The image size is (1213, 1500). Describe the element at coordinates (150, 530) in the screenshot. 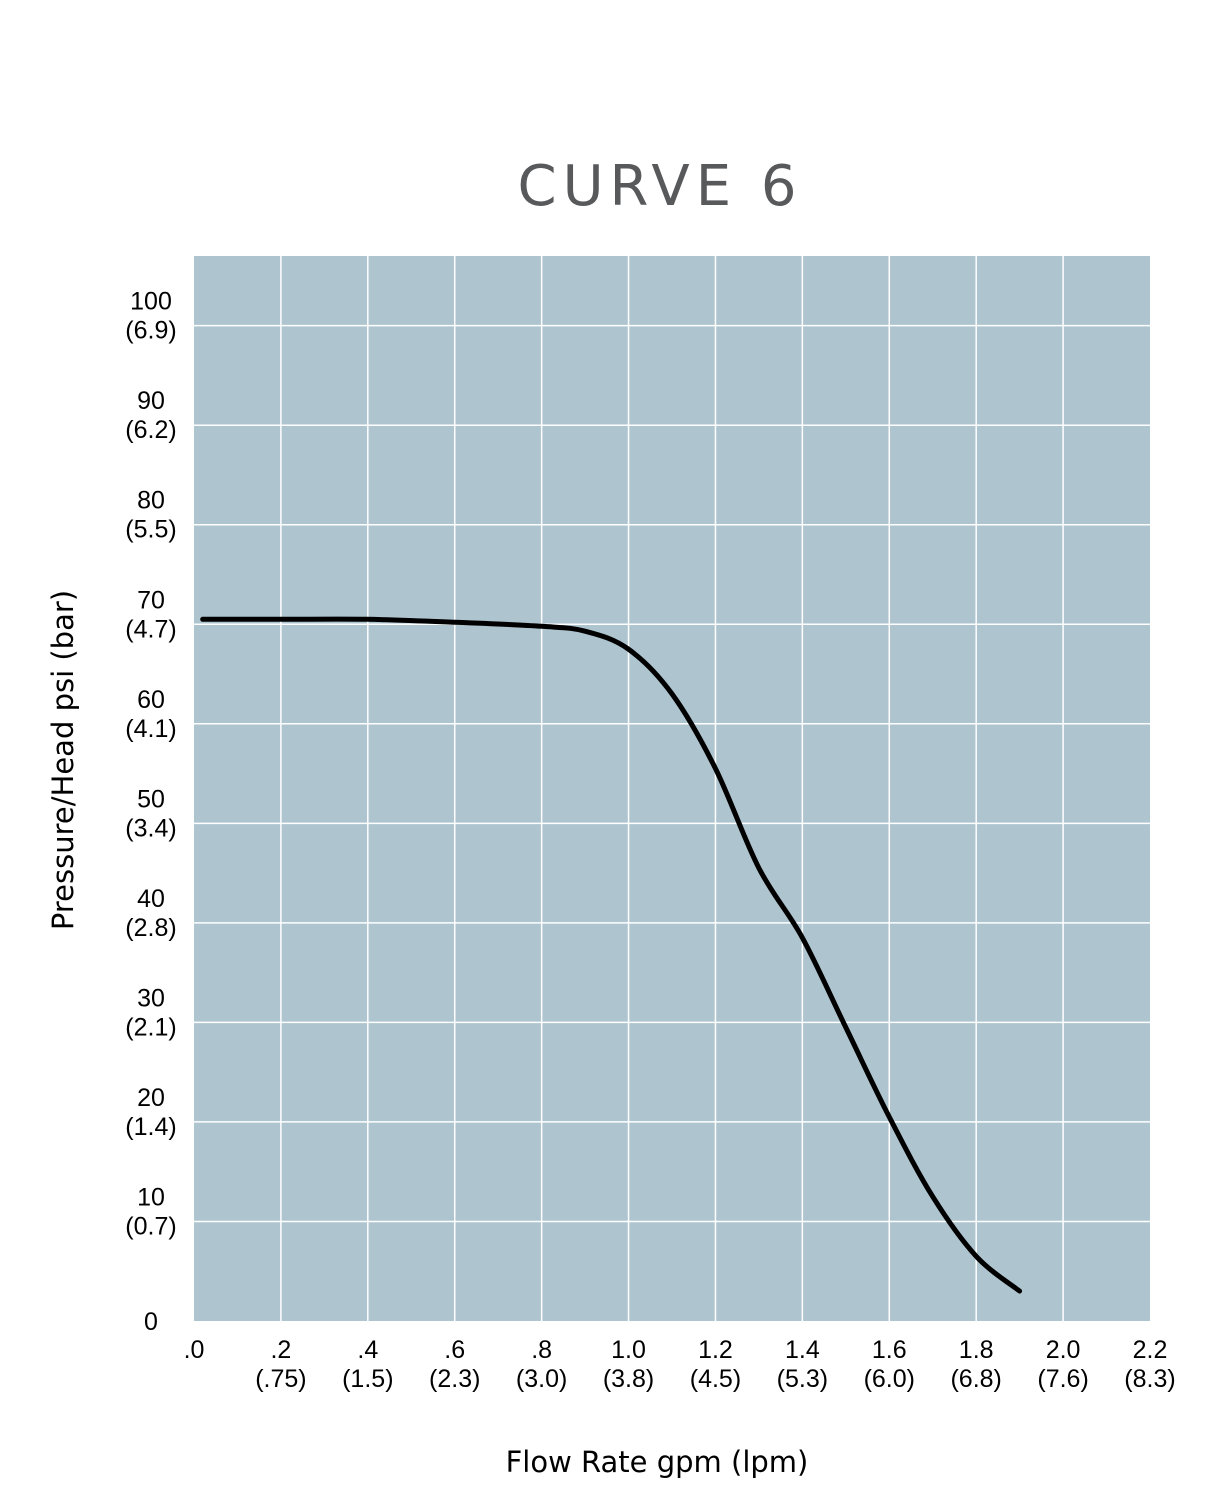

I see `y-tick-sublabel: (5.5)` at that location.